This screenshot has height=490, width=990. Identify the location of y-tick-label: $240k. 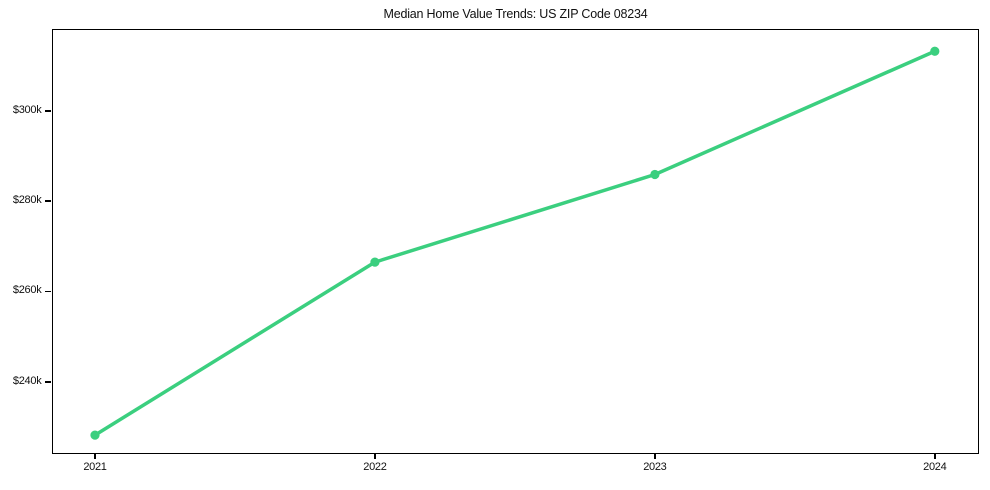
(27, 380).